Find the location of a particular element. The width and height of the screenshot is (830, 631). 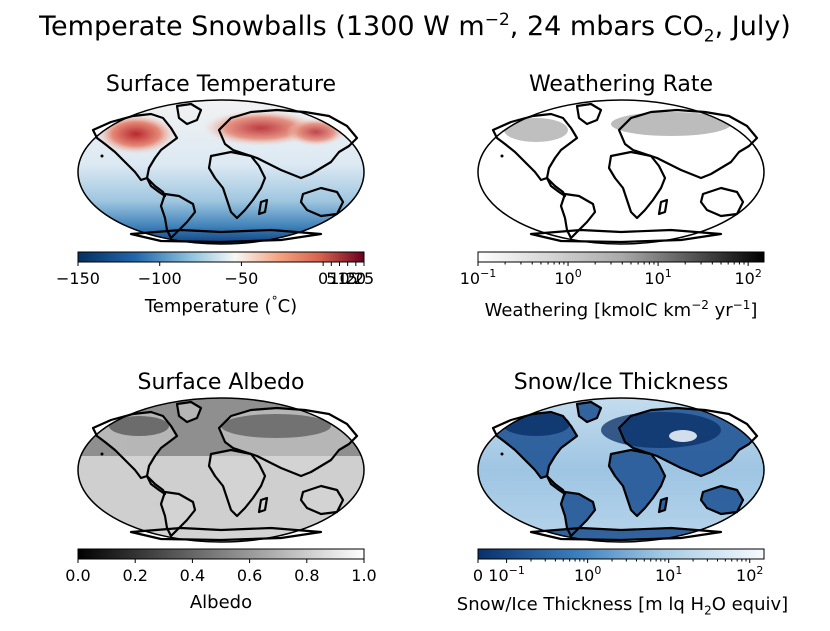

colorbar-label-weathering: Weathering [kmolC km−2 yr−1] is located at coordinates (621, 309).